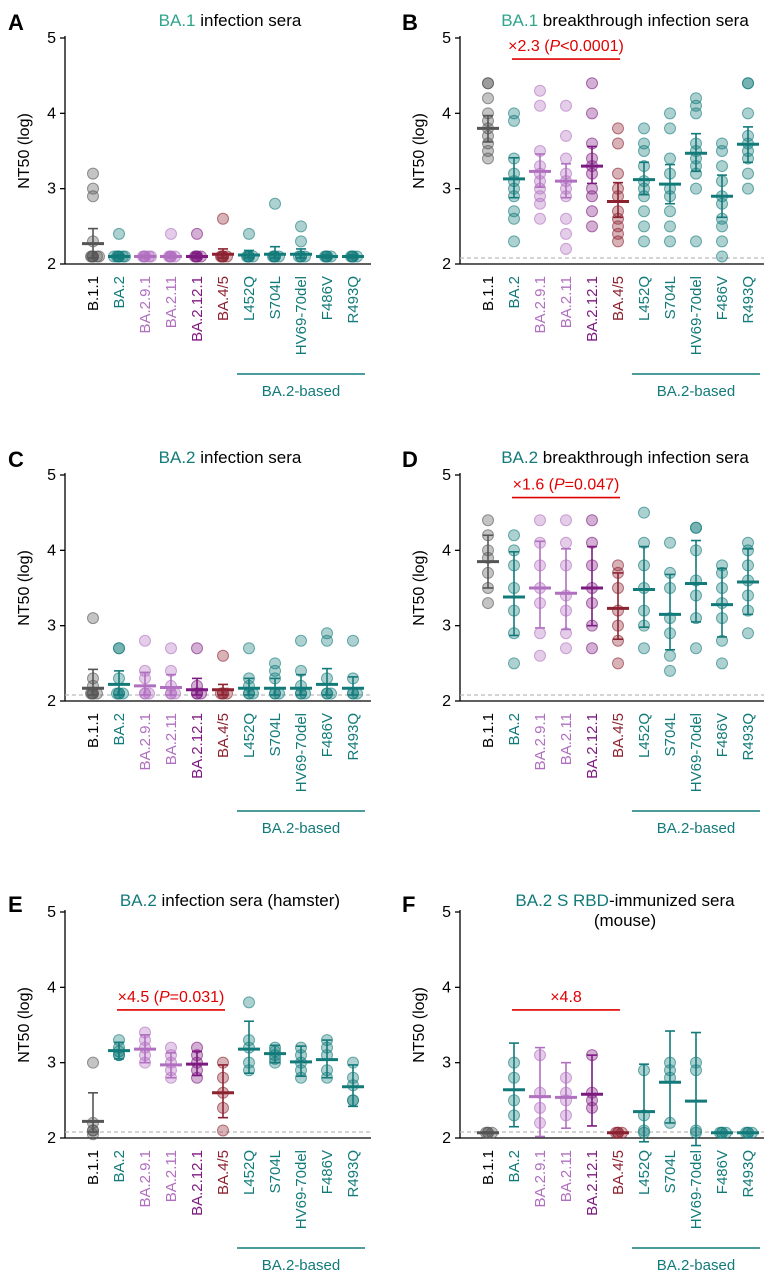 This screenshot has height=1280, width=764. Describe the element at coordinates (410, 22) in the screenshot. I see `panel-letter: B` at that location.